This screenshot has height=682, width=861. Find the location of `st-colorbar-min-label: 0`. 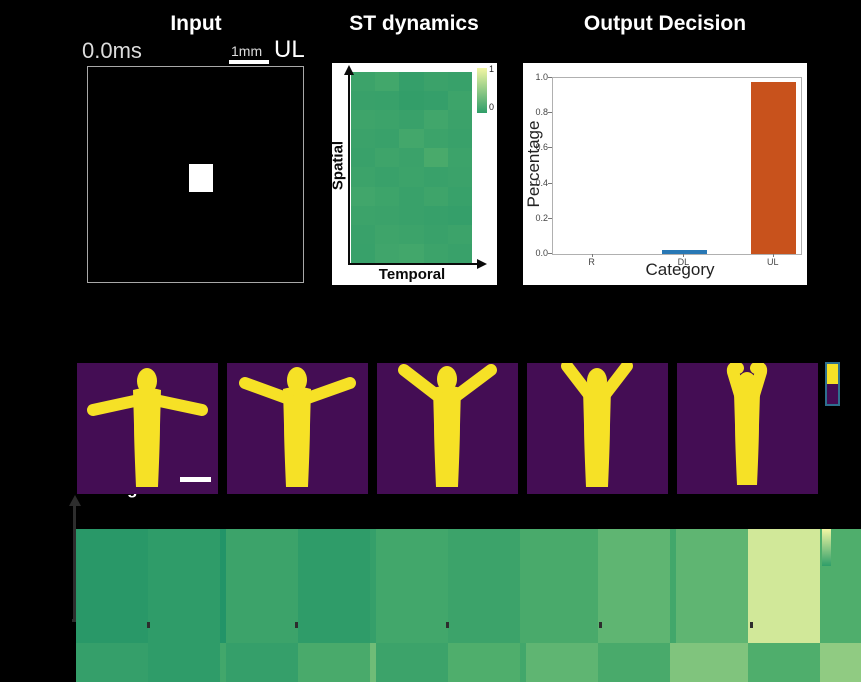

st-colorbar-min-label: 0 is located at coordinates (492, 107).